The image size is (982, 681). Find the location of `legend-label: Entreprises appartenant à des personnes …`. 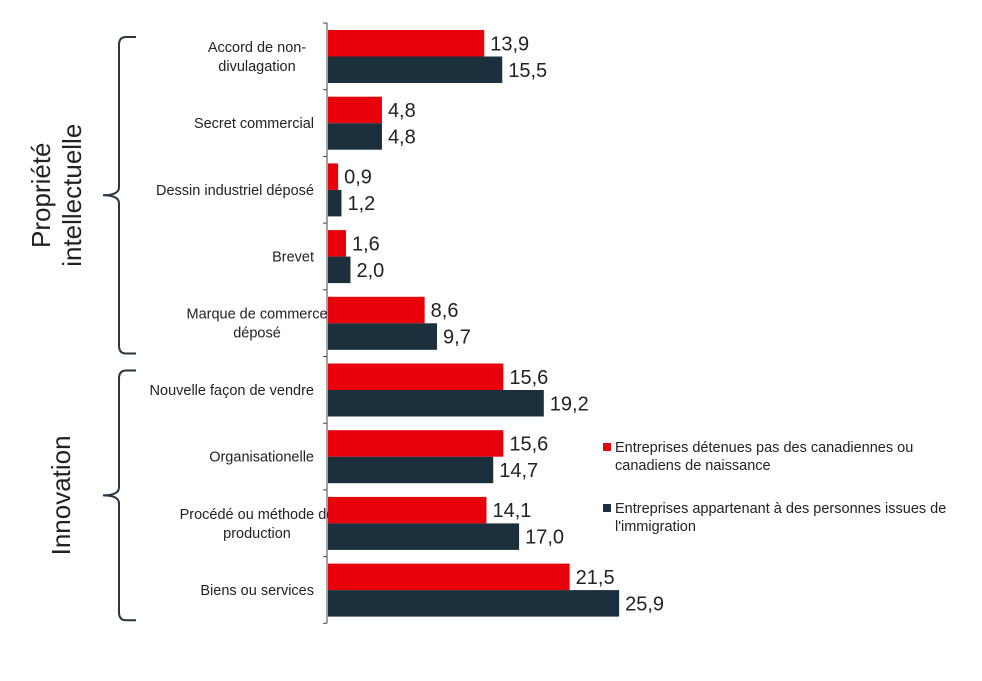

legend-label: Entreprises appartenant à des personnes … is located at coordinates (780, 509).